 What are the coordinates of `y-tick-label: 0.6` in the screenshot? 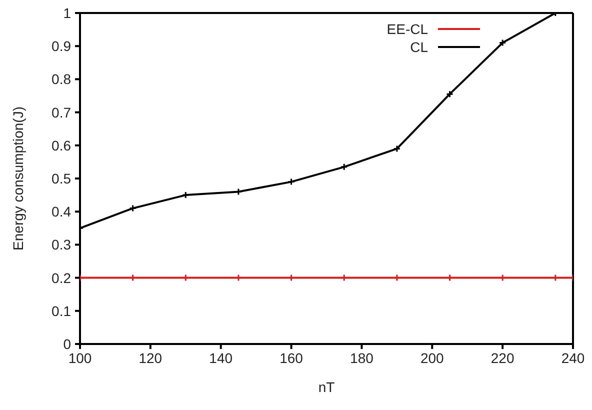 It's located at (62, 145).